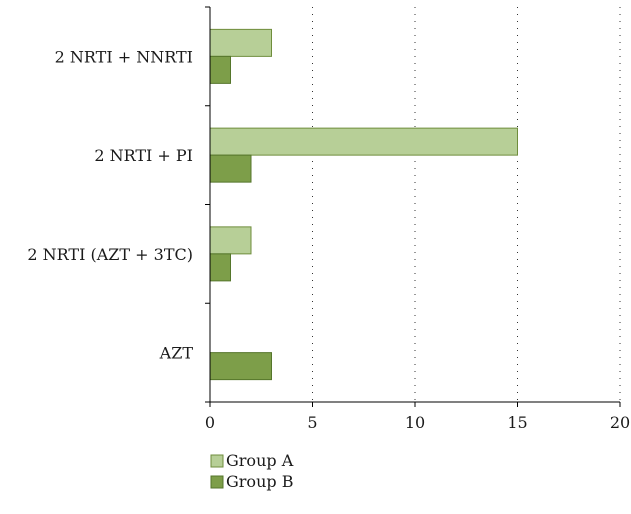  Describe the element at coordinates (217, 482) in the screenshot. I see `legend-swatch-group-b` at that location.